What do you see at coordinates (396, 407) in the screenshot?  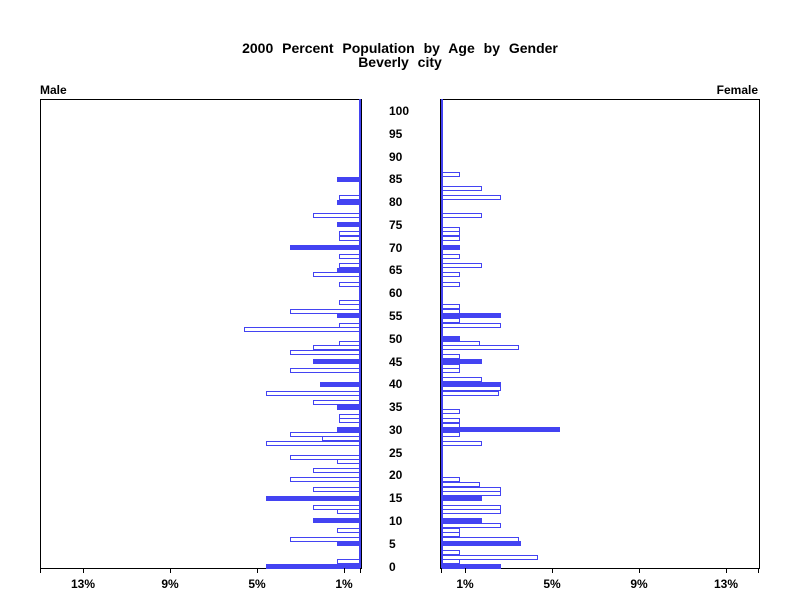 I see `age-tick-label-35: 35` at bounding box center [396, 407].